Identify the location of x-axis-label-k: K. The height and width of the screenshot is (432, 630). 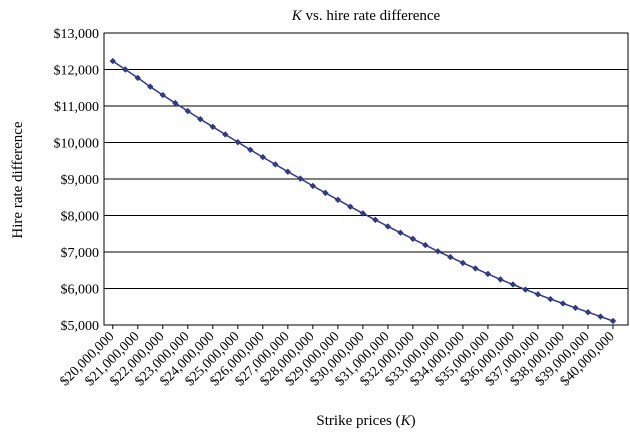
(406, 421).